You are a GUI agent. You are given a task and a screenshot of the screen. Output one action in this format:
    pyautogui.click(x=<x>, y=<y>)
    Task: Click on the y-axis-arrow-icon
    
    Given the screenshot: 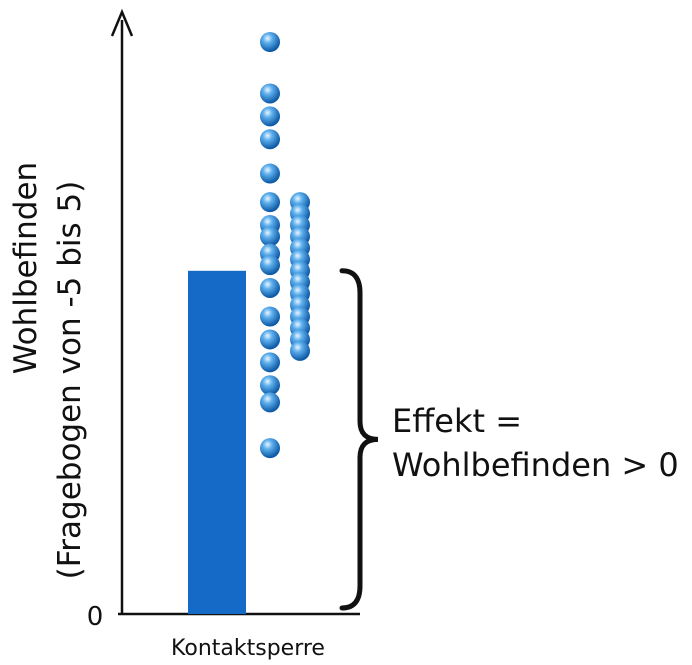 What is the action you would take?
    pyautogui.click(x=122, y=22)
    